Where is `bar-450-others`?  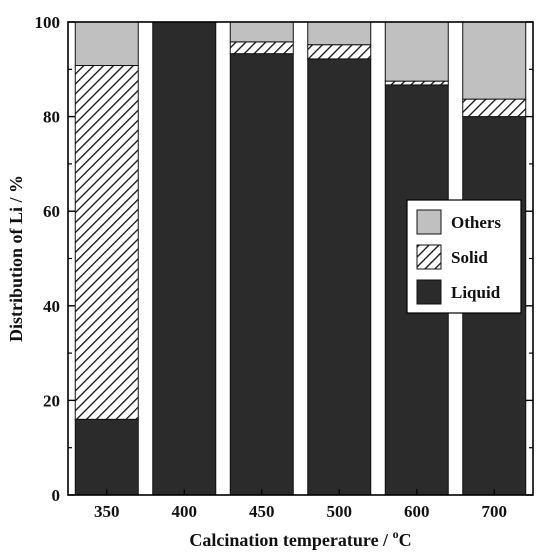 bar-450-others is located at coordinates (261, 32).